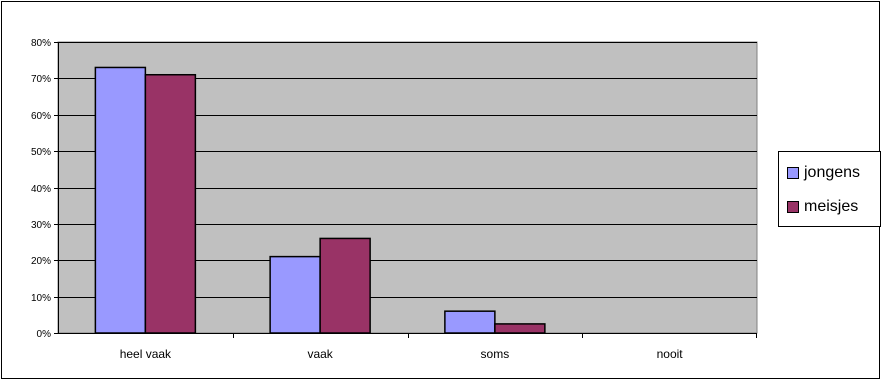 This screenshot has width=883, height=382. Describe the element at coordinates (41, 261) in the screenshot. I see `y-tick-label-2: 20%` at that location.